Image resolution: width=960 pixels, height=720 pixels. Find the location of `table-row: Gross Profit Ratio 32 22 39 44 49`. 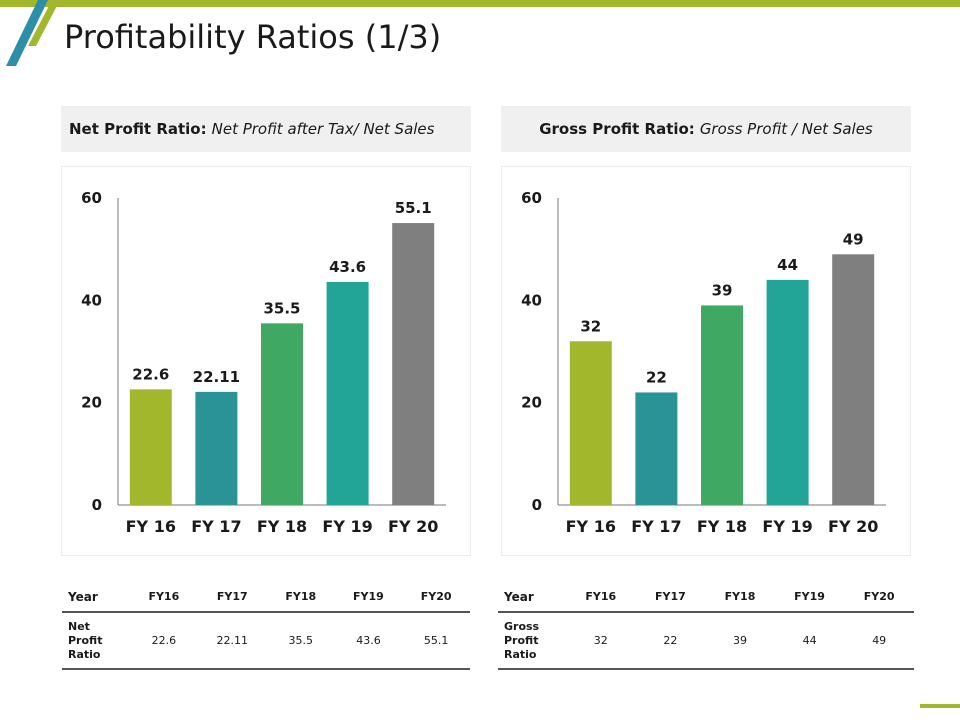

table-row: Gross Profit Ratio 32 22 39 44 49 is located at coordinates (706, 641).